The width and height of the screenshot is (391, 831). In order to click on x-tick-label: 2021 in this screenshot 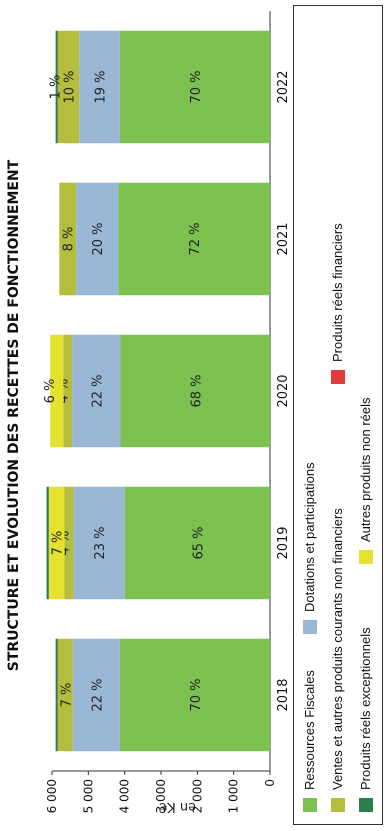, I will do `click(283, 238)`.